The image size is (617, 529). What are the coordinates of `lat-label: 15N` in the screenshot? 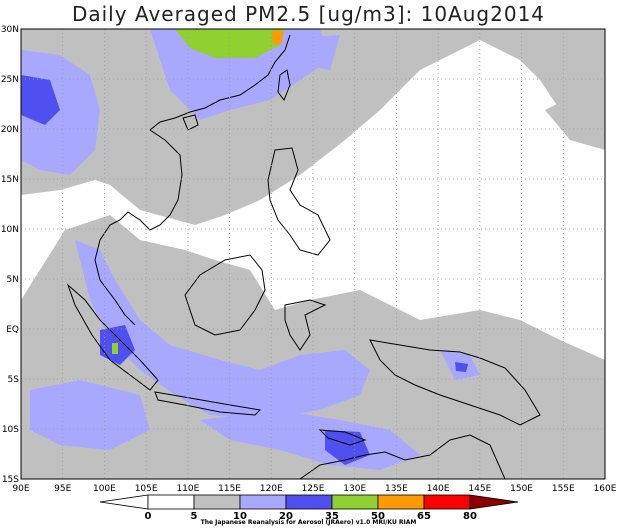 It's located at (10, 180).